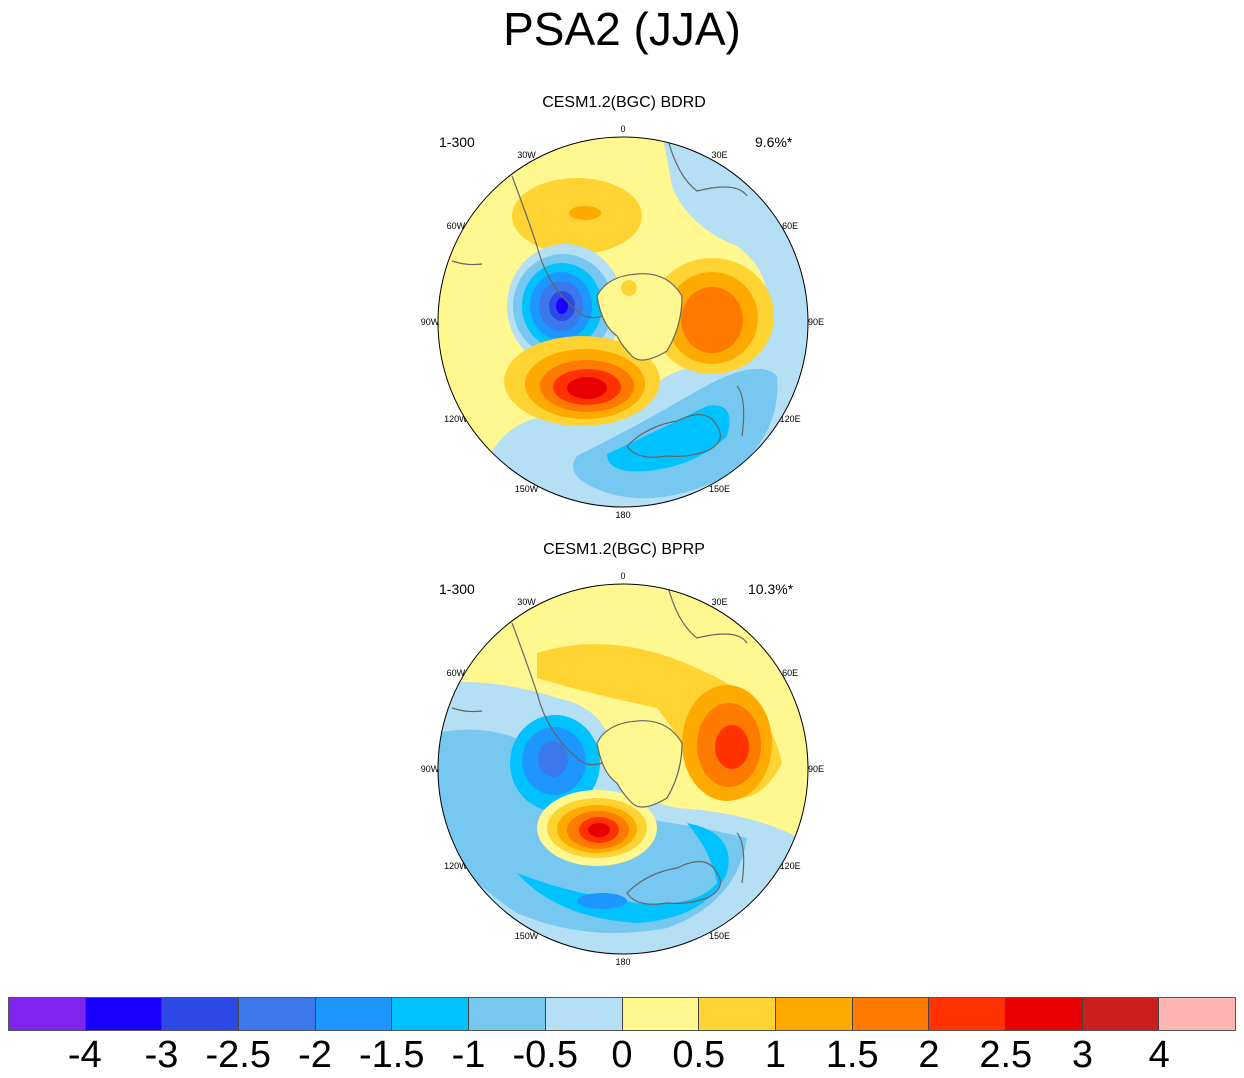 The height and width of the screenshot is (1078, 1244). What do you see at coordinates (623, 769) in the screenshot?
I see `panel-2-polar-map` at bounding box center [623, 769].